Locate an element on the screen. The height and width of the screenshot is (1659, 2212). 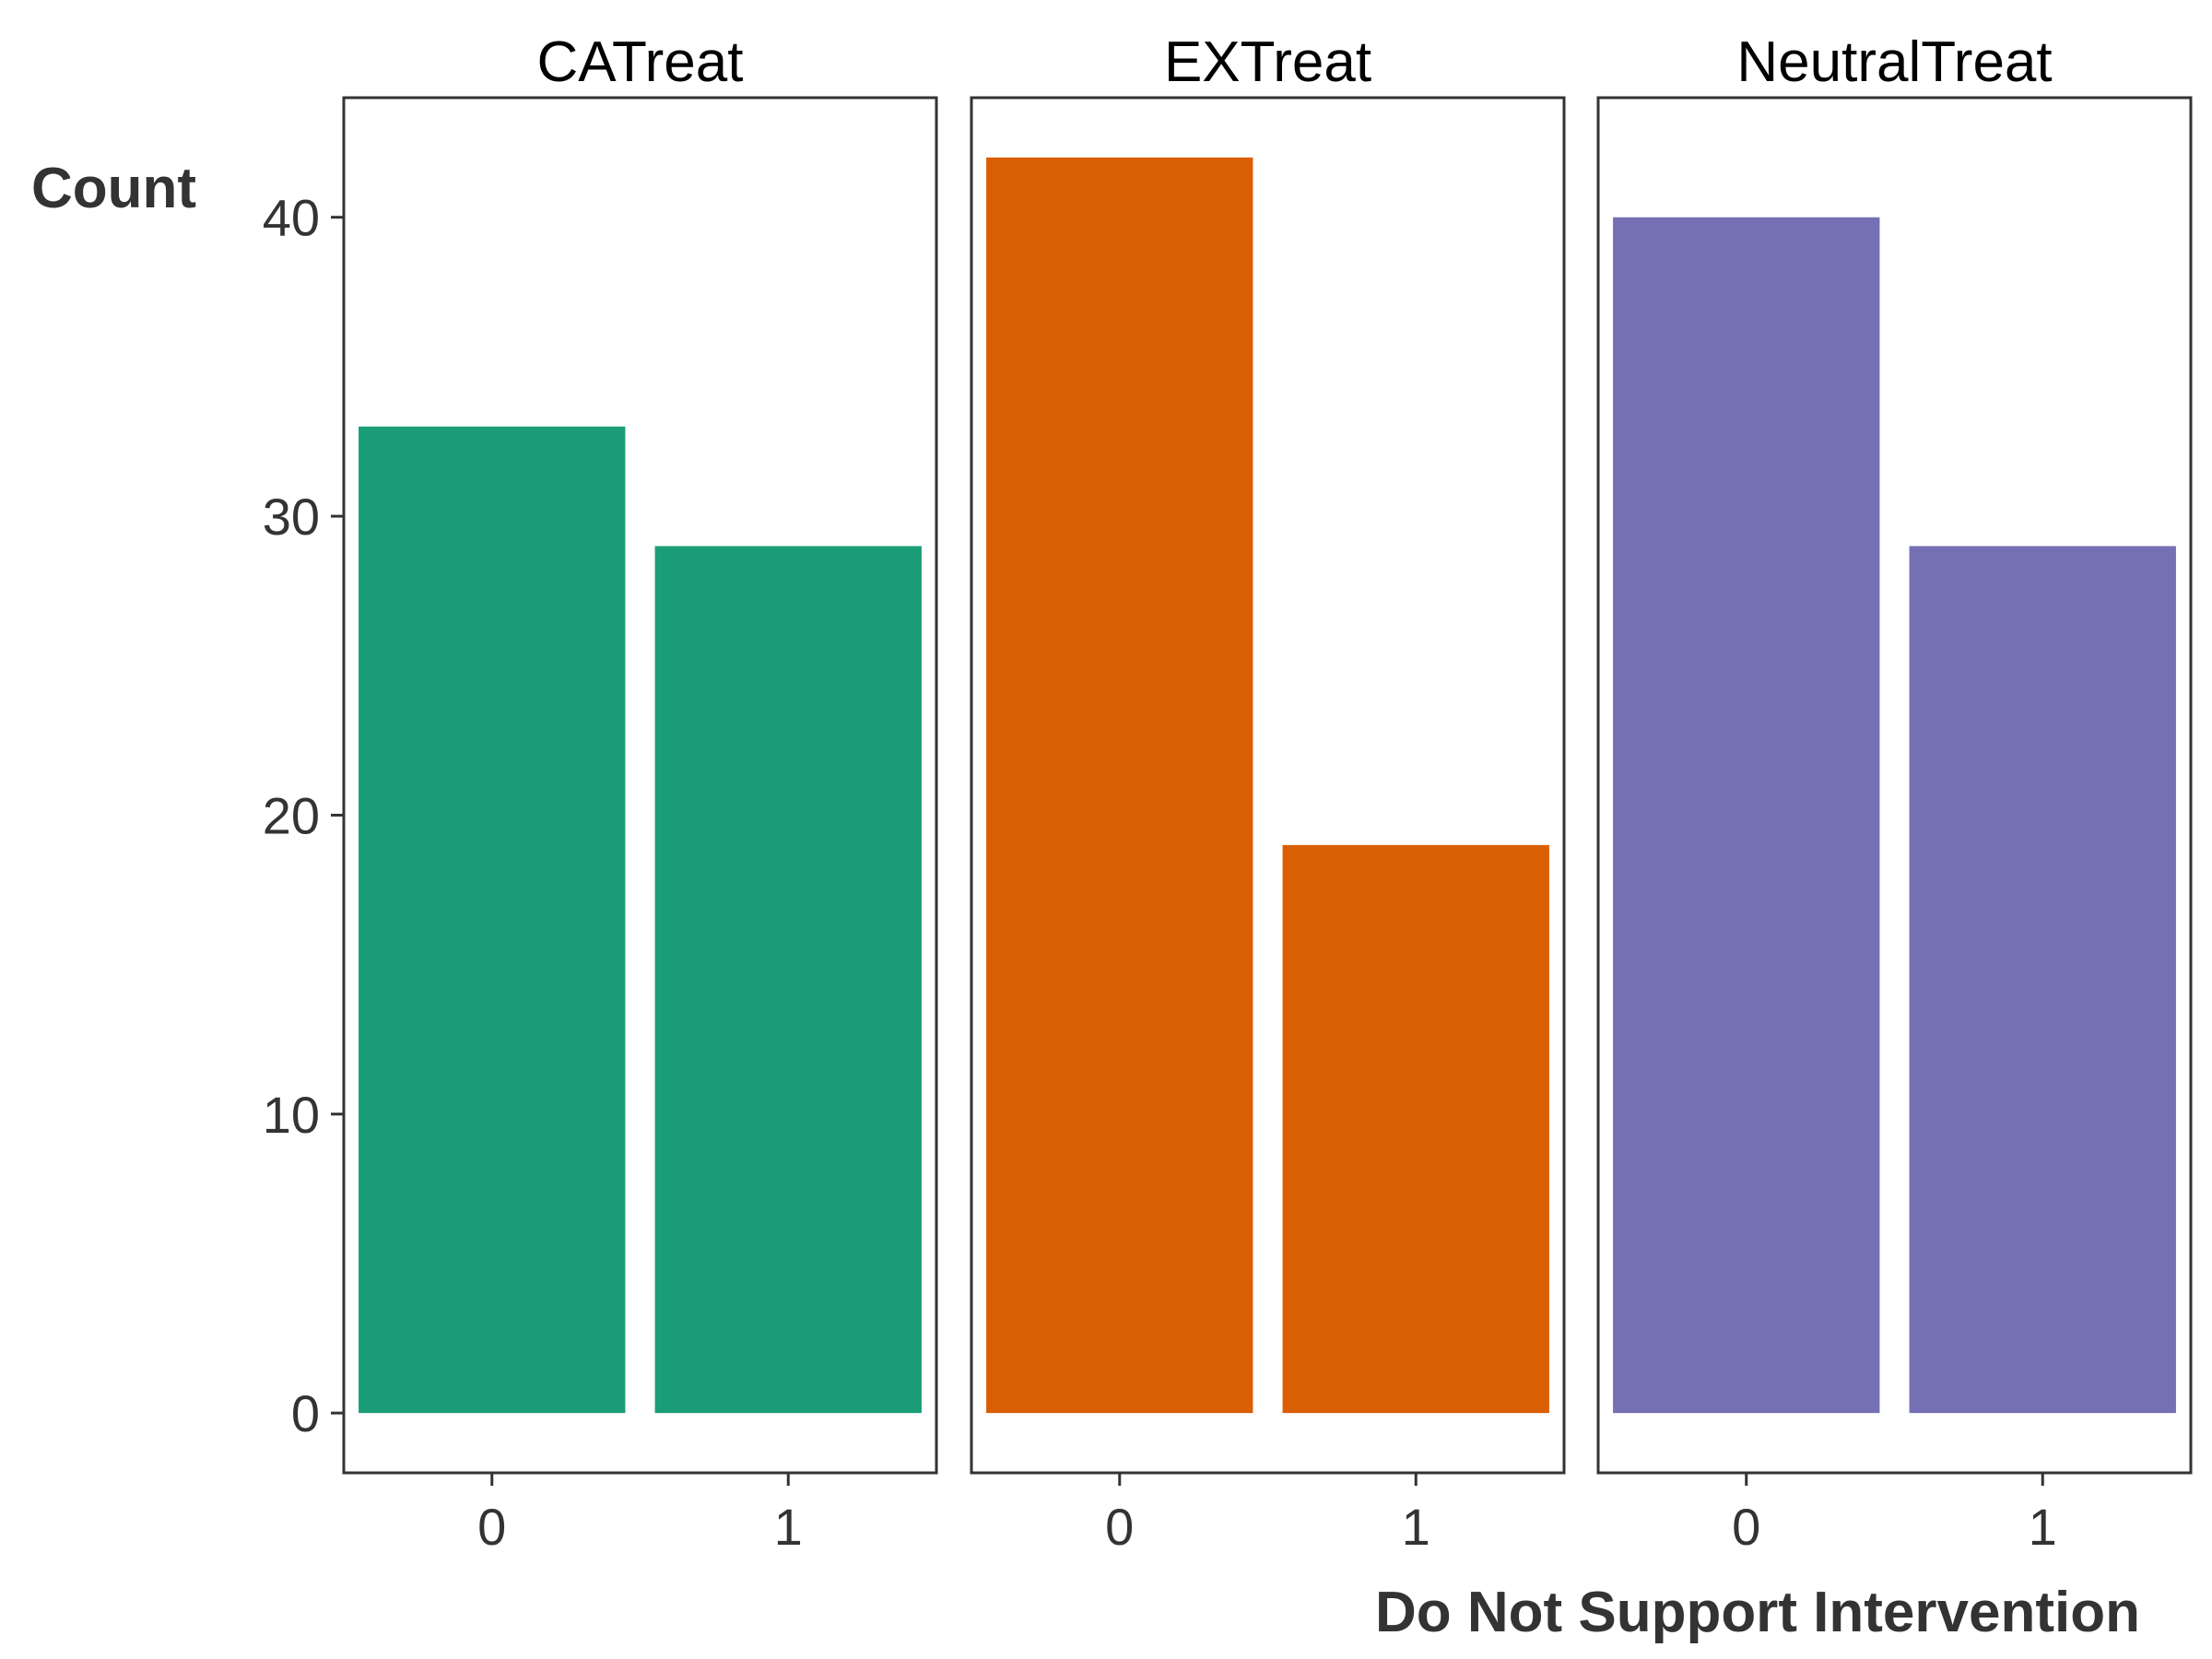
y-axis: 0 10 20 30 40 is located at coordinates (303, 815).